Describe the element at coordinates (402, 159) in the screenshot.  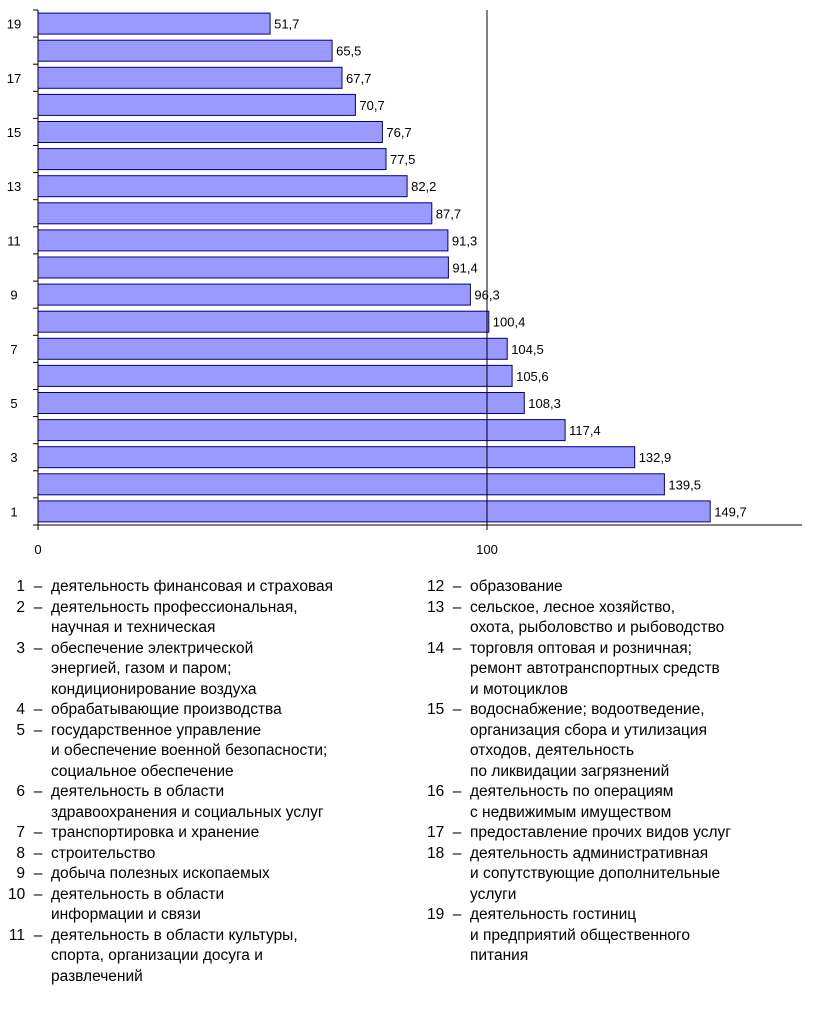
I see `bar-value-label-14: 77,5` at that location.